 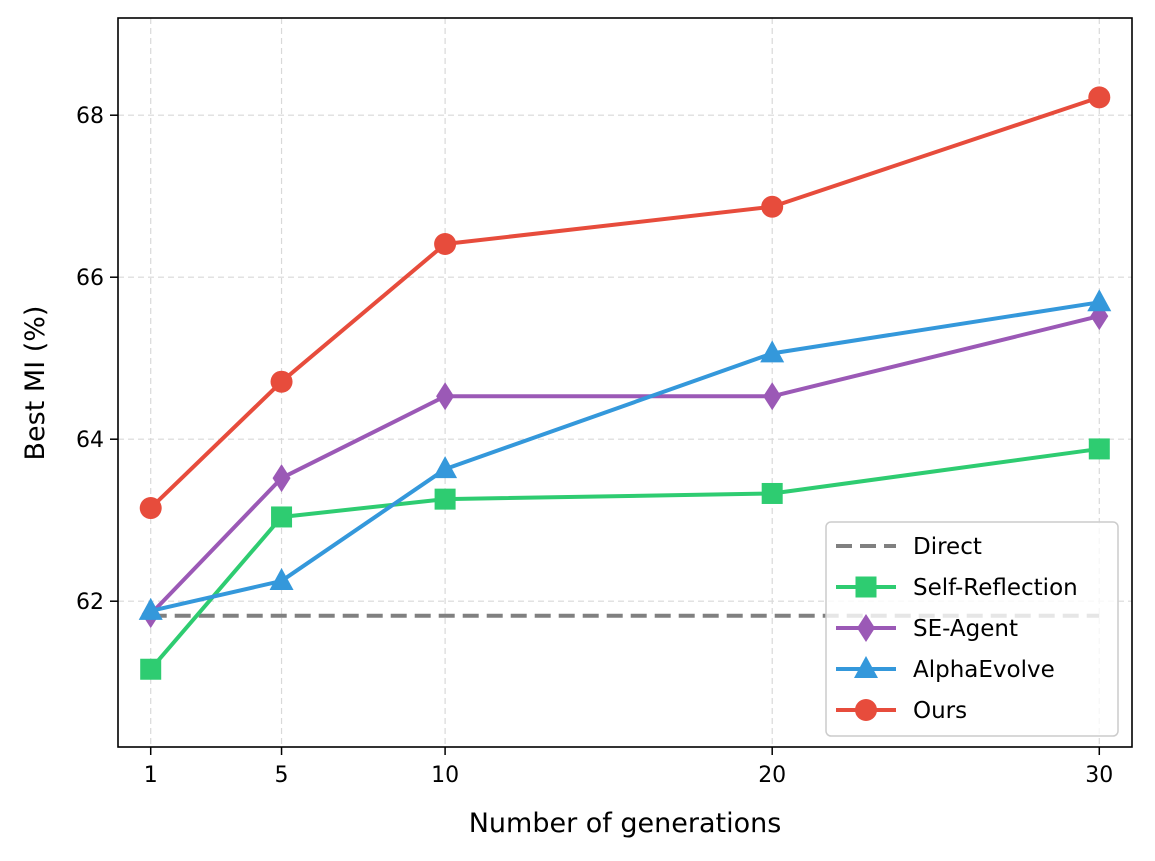 What do you see at coordinates (947, 547) in the screenshot?
I see `legend-label-direct: Direct` at bounding box center [947, 547].